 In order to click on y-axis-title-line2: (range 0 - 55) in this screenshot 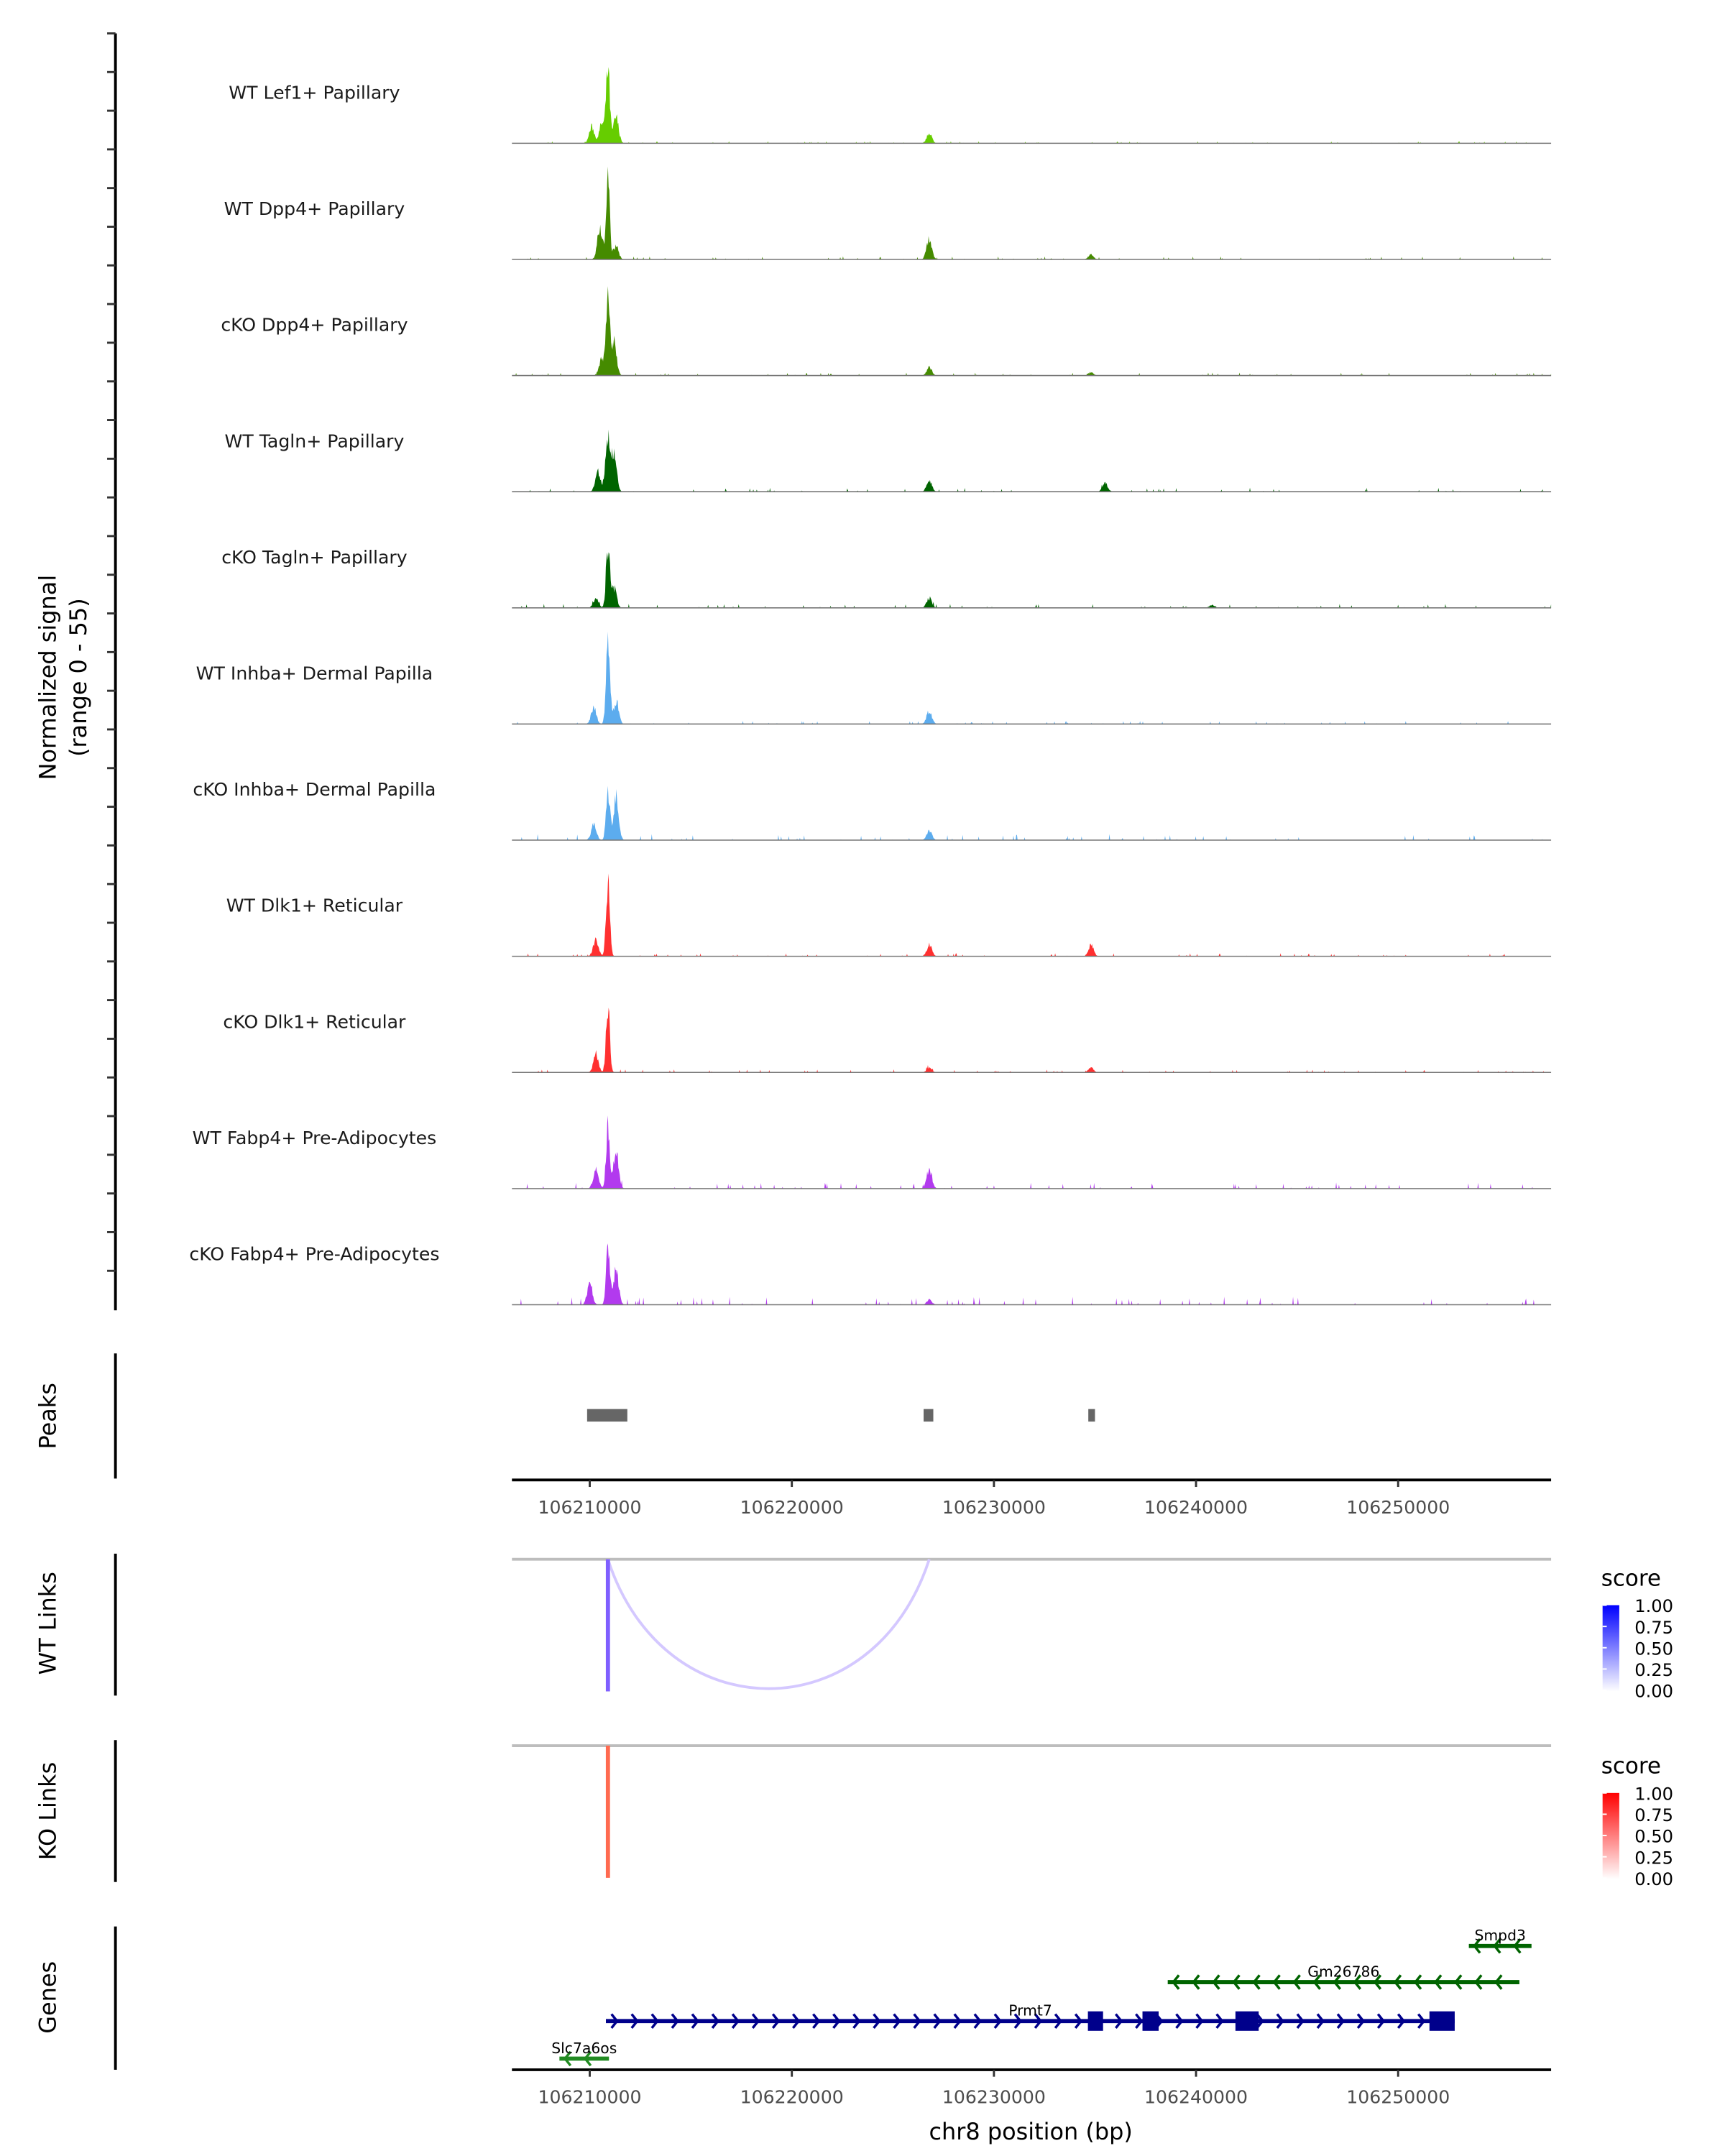, I will do `click(78, 678)`.